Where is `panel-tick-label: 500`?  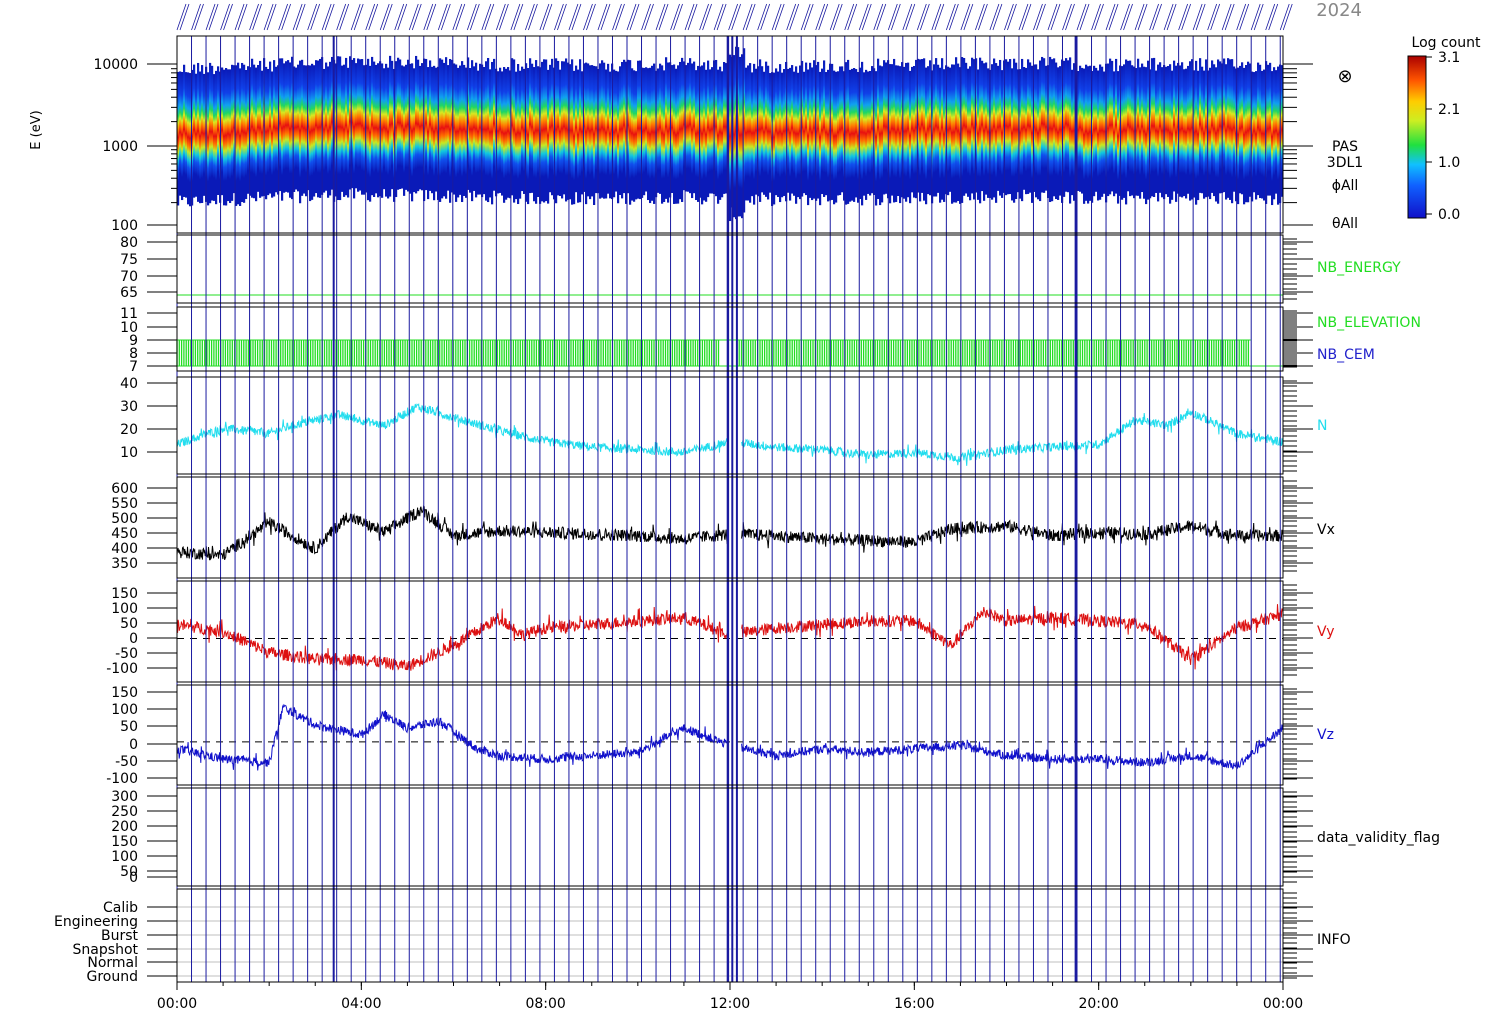 panel-tick-label: 500 is located at coordinates (124, 519).